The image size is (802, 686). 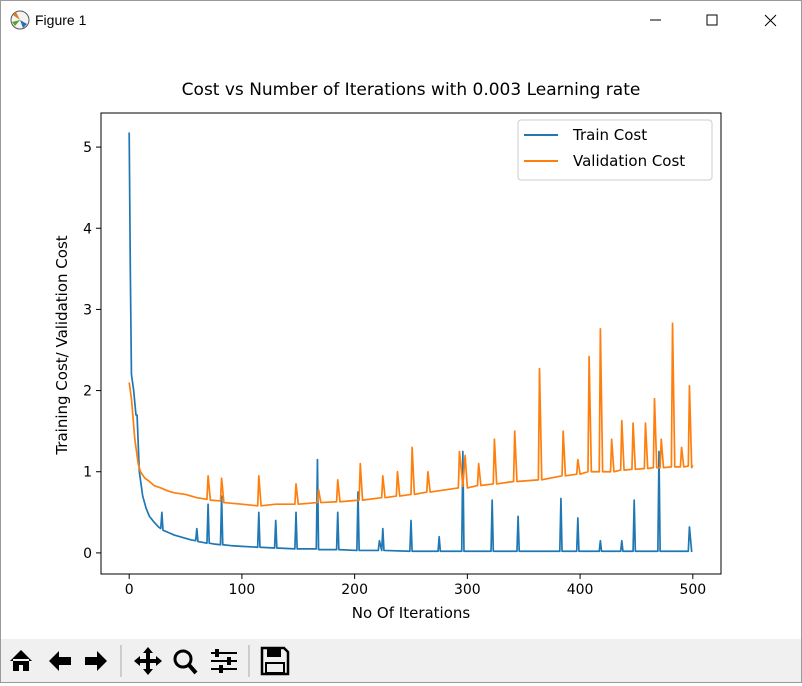 I want to click on pan-button, so click(x=148, y=661).